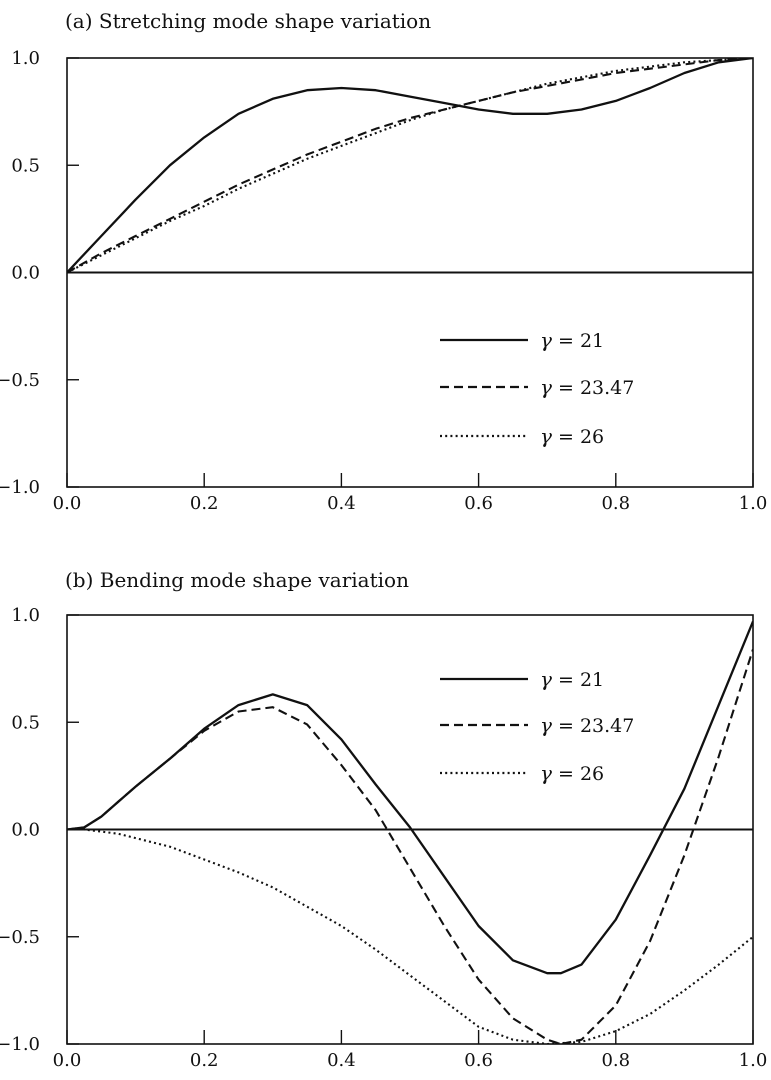  Describe the element at coordinates (248, 21) in the screenshot. I see `chart-title: (a) Stretching mode shape variation` at that location.